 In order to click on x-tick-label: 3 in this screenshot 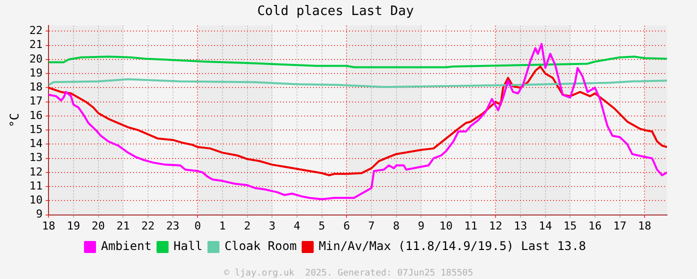, I will do `click(272, 225)`.